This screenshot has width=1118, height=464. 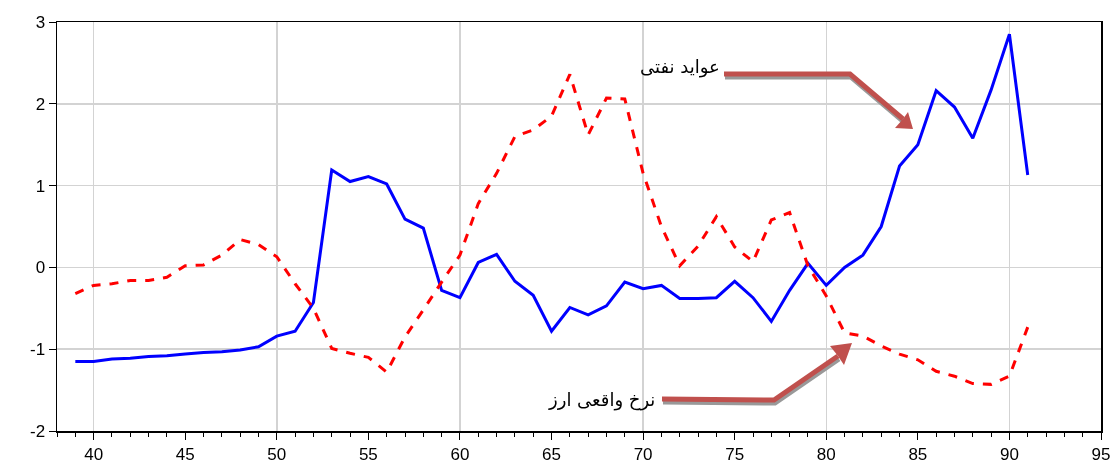 What do you see at coordinates (37, 350) in the screenshot?
I see `y-tick-label: -1` at bounding box center [37, 350].